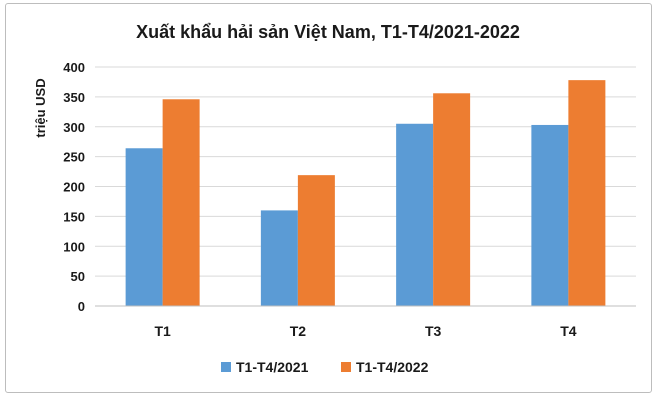 This screenshot has width=660, height=400. What do you see at coordinates (74, 157) in the screenshot?
I see `y-tick-label: 250` at bounding box center [74, 157].